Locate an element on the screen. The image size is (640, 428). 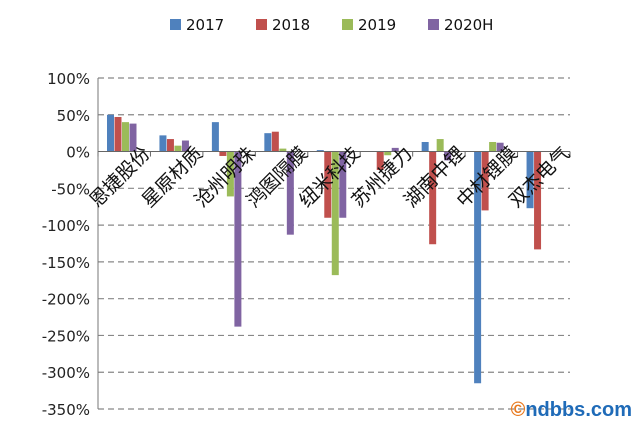
y-tick-label: -50% is located at coordinates (70, 189).